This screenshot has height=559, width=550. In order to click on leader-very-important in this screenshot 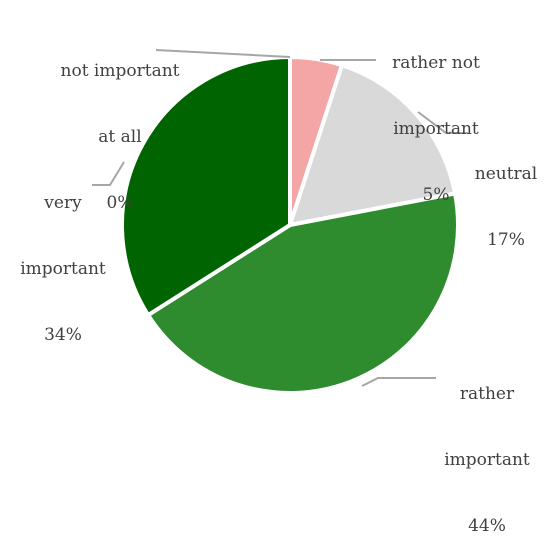, I will do `click(108, 173)`.